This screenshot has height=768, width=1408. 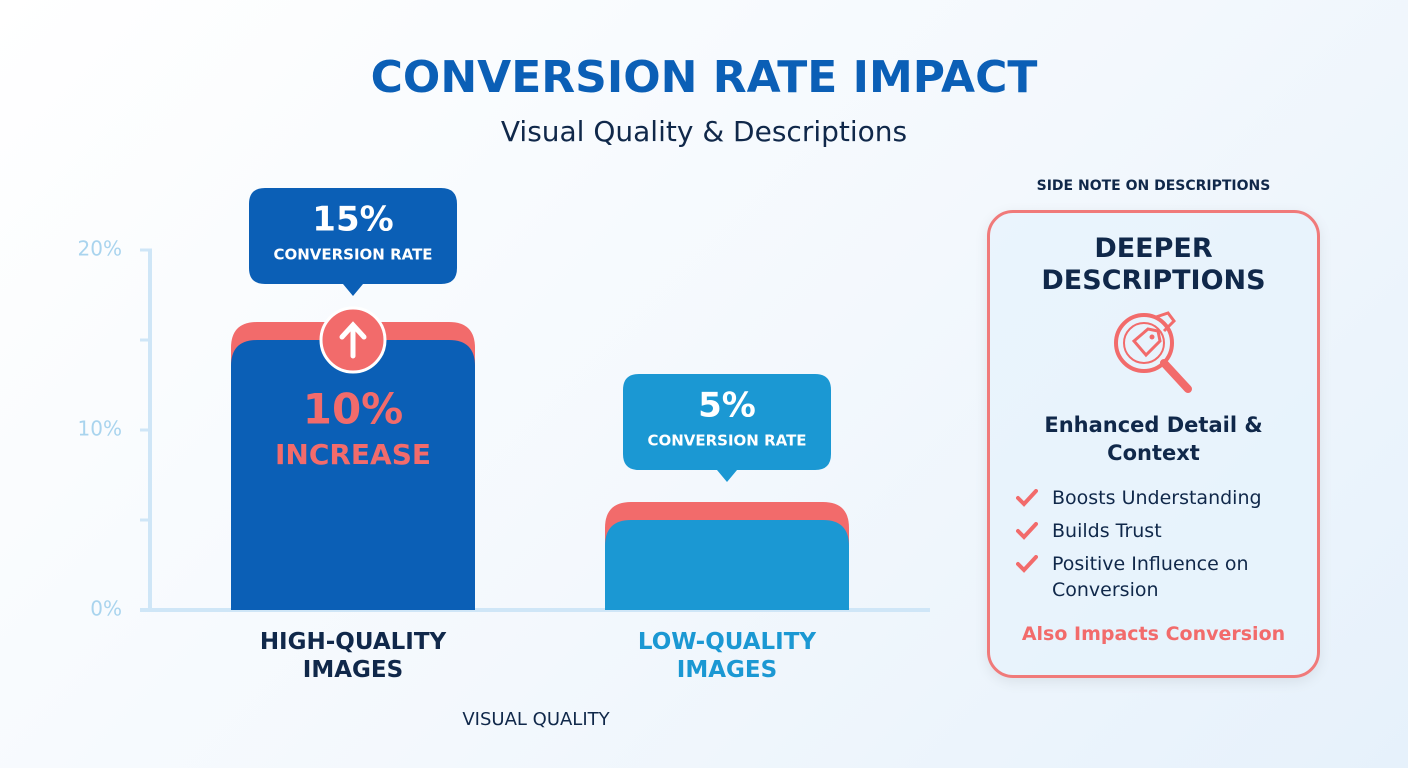 I want to click on point: Boosts Understanding, so click(x=1160, y=498).